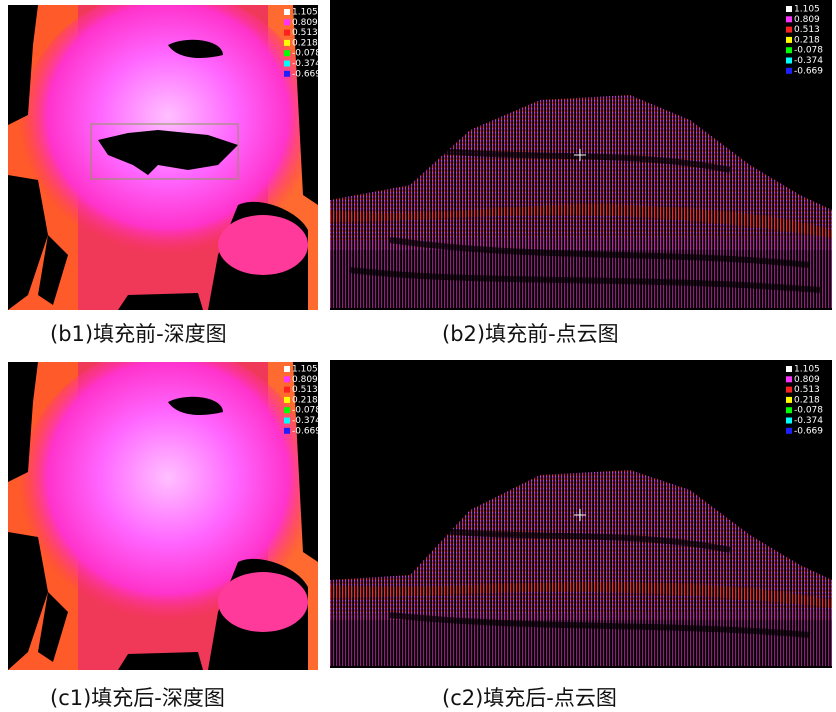 The height and width of the screenshot is (712, 836). I want to click on caption: (c1)填充后-深度图, so click(137, 698).